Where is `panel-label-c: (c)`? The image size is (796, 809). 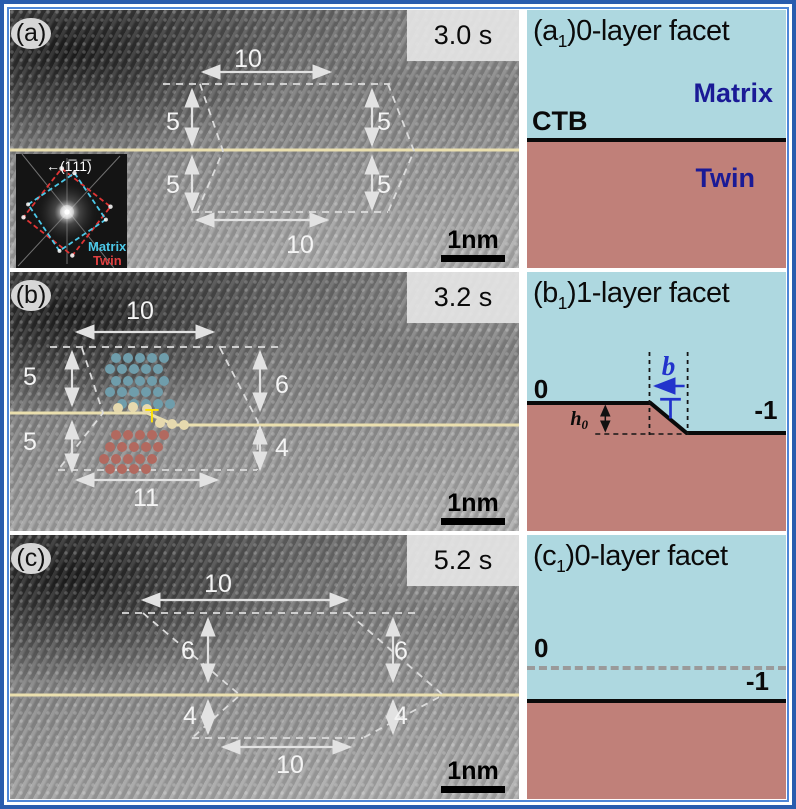 panel-label-c: (c) is located at coordinates (31, 558).